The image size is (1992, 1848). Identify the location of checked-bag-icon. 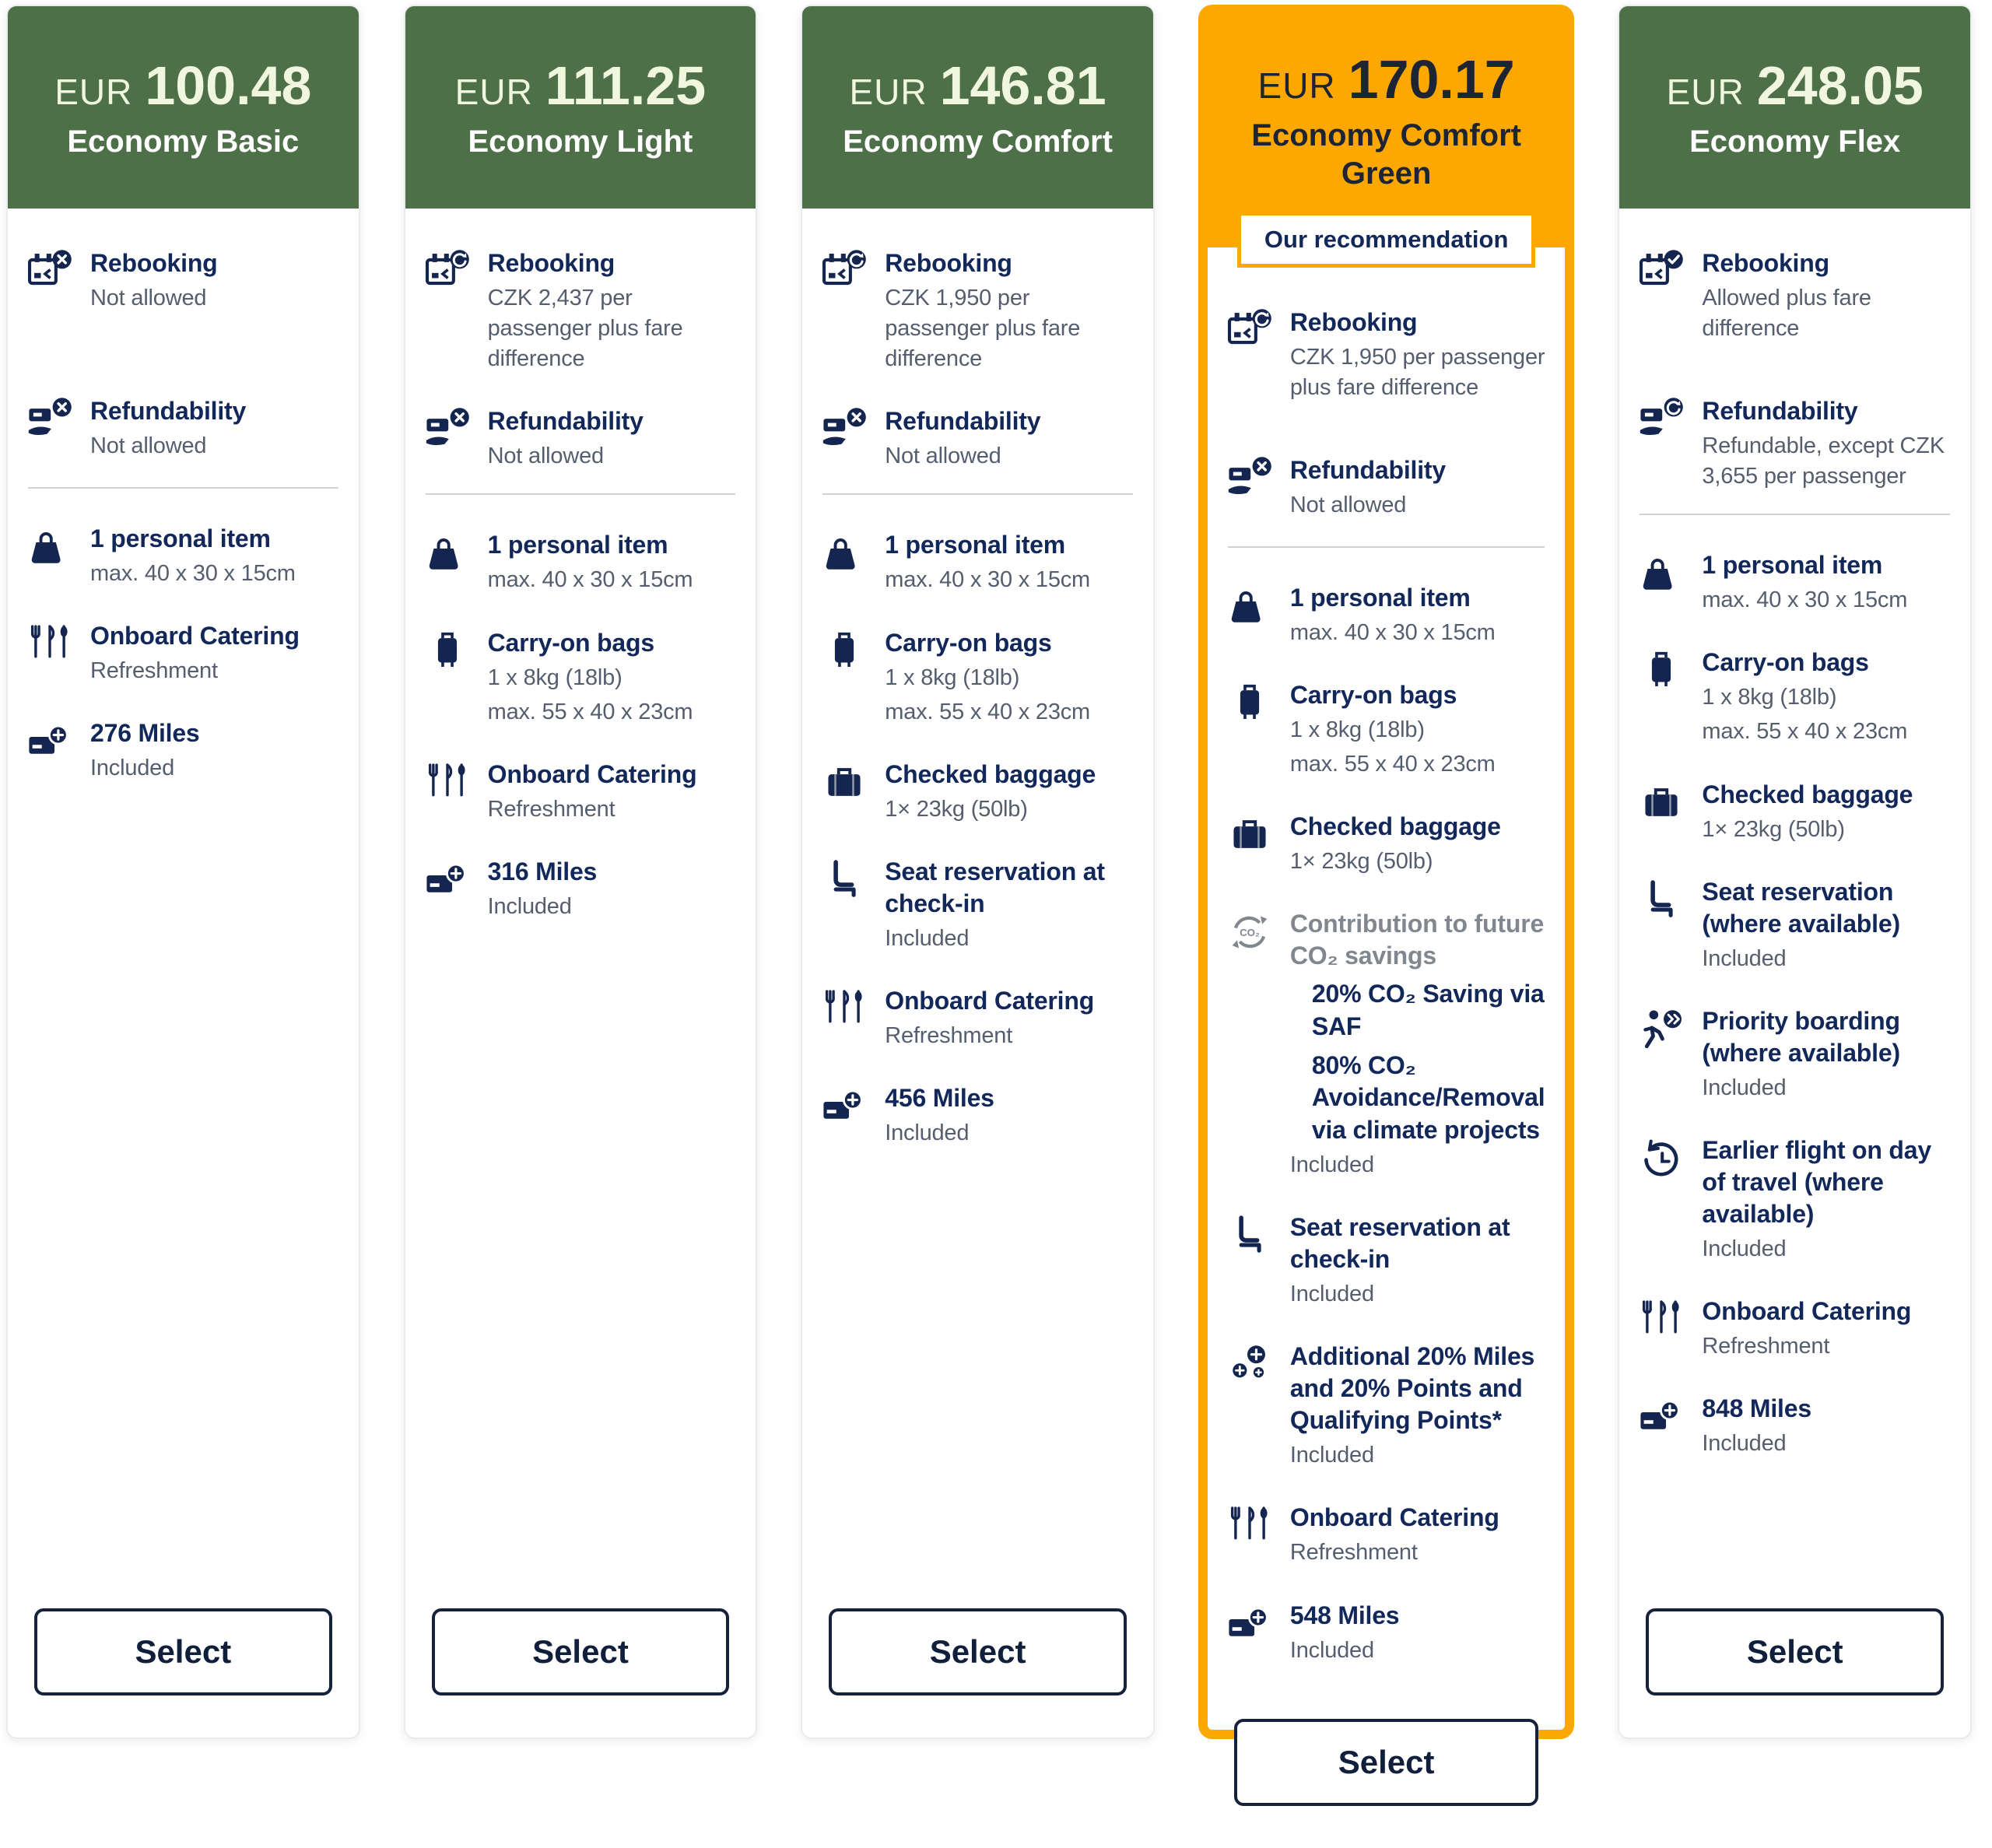
(1250, 844).